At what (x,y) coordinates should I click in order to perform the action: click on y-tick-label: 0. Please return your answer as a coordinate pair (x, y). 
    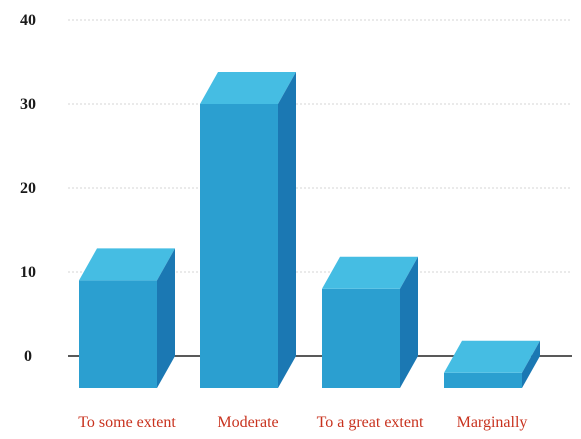
    Looking at the image, I should click on (28, 356).